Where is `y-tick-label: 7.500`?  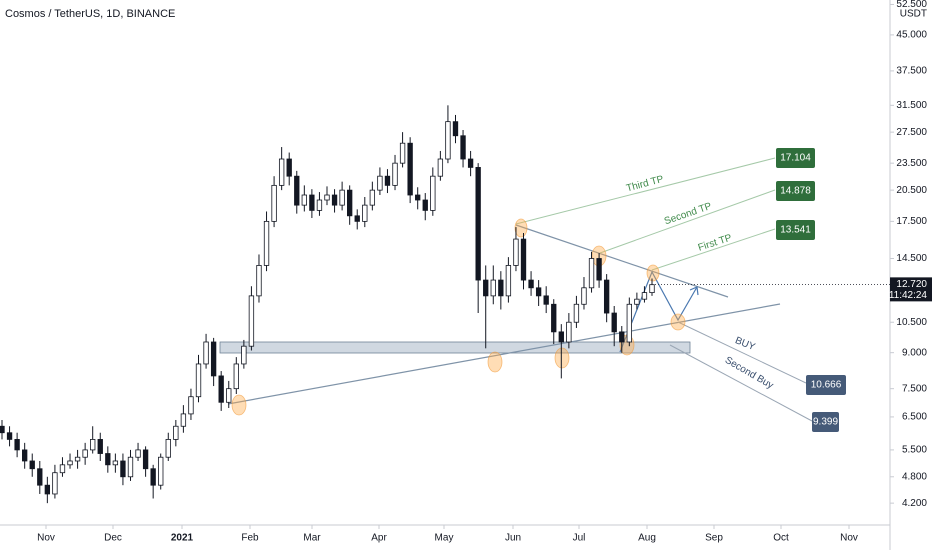
y-tick-label: 7.500 is located at coordinates (914, 388).